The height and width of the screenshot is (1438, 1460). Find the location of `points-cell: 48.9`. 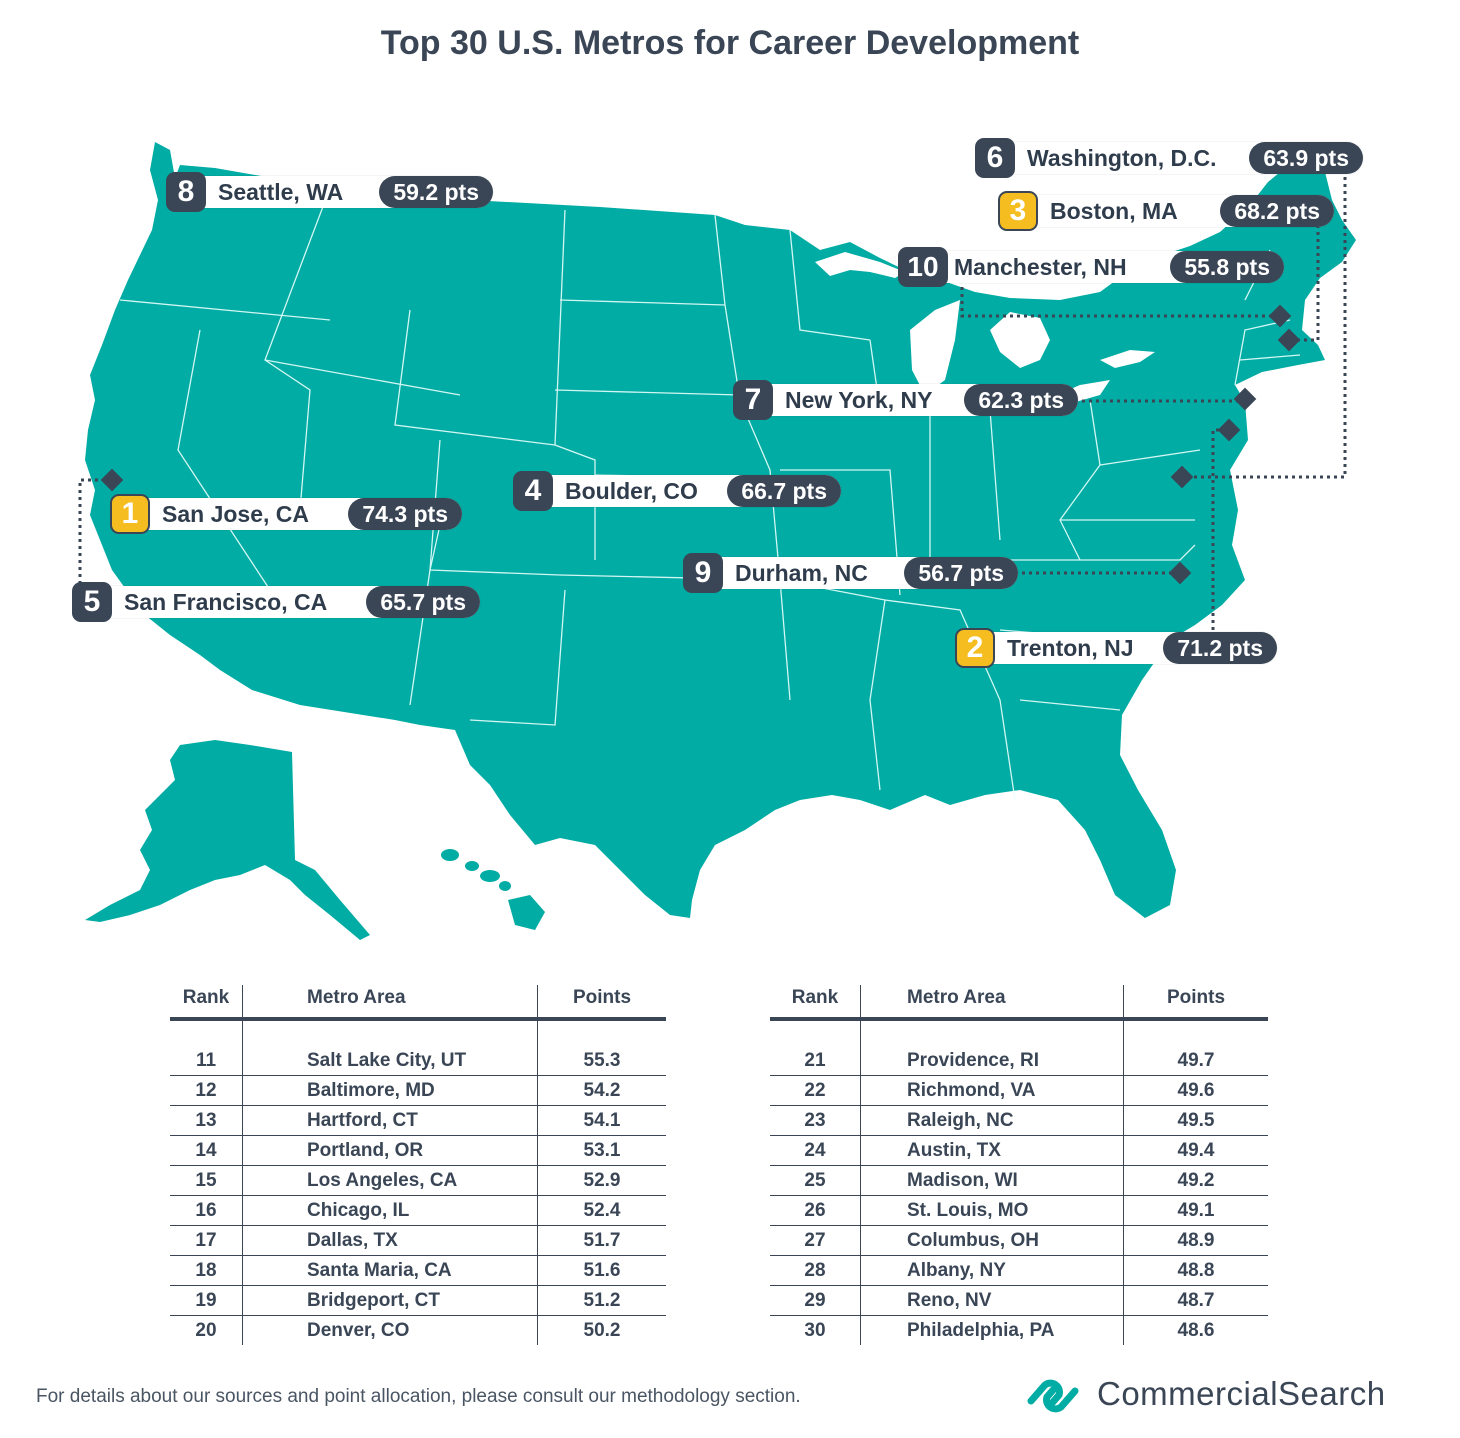

points-cell: 48.9 is located at coordinates (1195, 1240).